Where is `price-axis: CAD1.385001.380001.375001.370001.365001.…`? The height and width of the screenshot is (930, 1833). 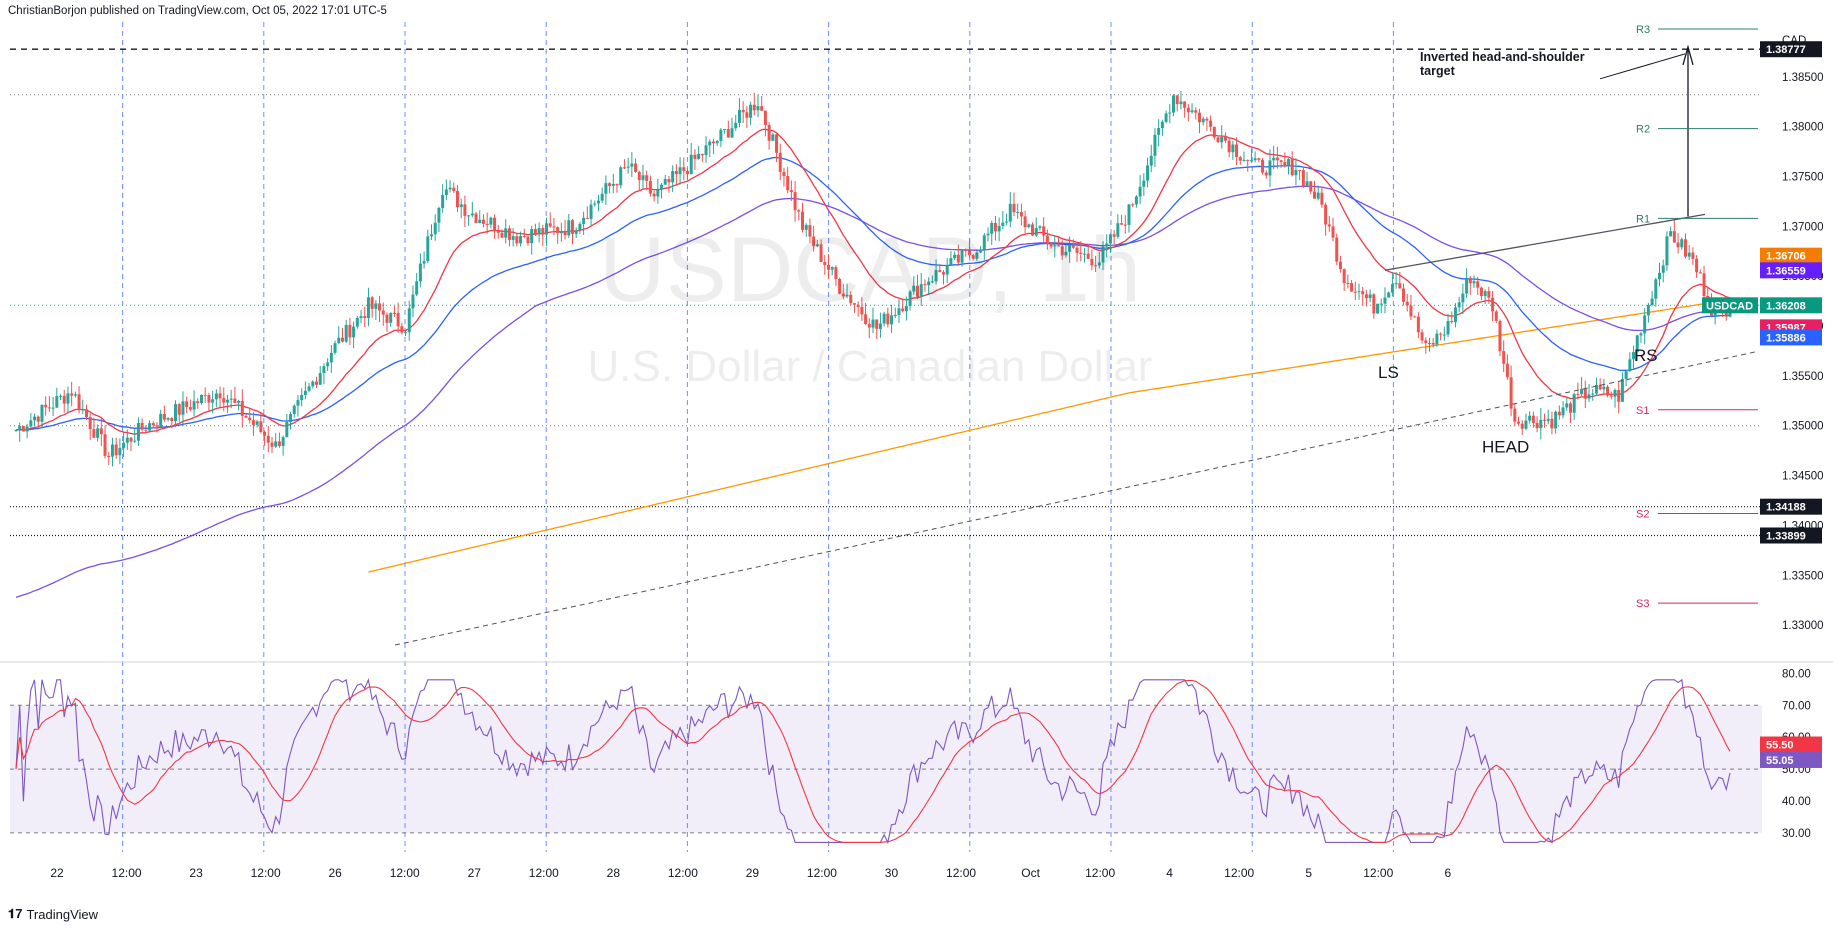
price-axis: CAD1.385001.380001.375001.370001.365001.… is located at coordinates (1763, 333).